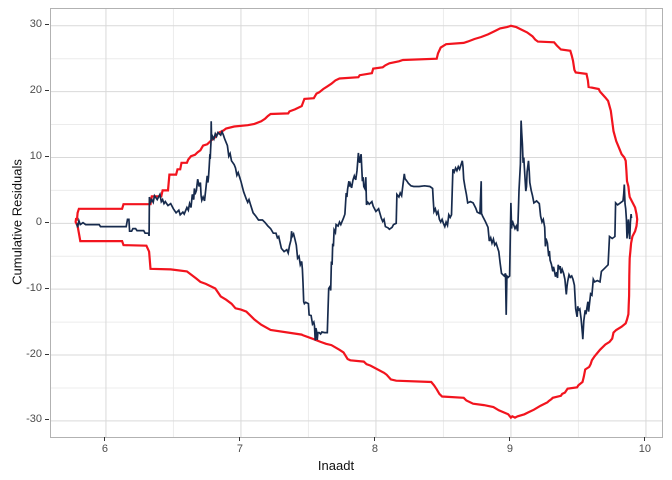 The image size is (672, 480). What do you see at coordinates (104, 449) in the screenshot?
I see `x-tick-label: 6` at bounding box center [104, 449].